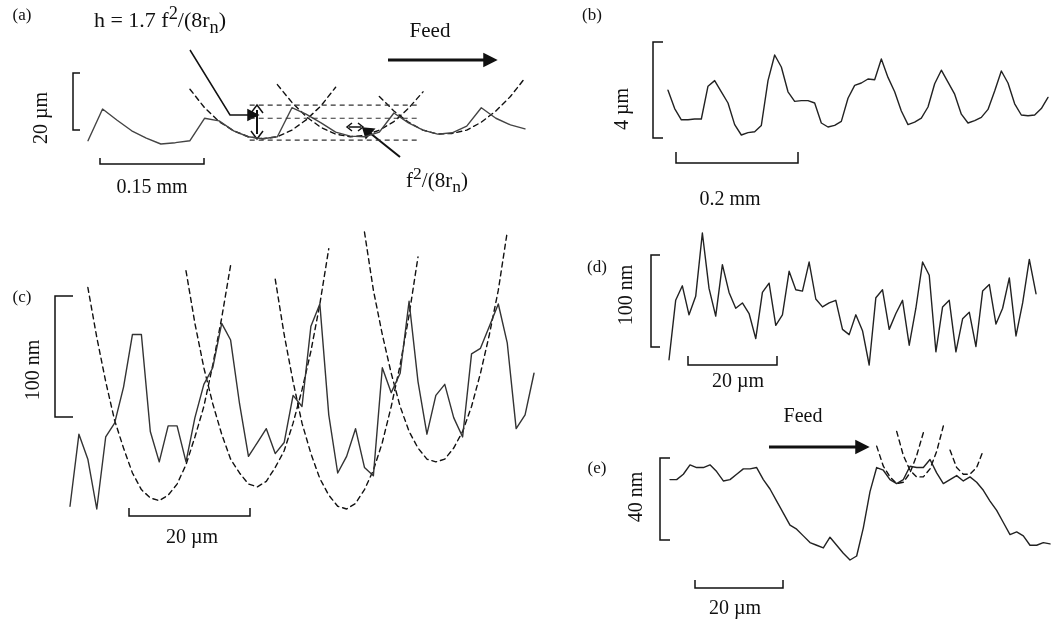  I want to click on text: h = 1.7 f$^{2}$/(8r$_{n}$), so click(160, 19).